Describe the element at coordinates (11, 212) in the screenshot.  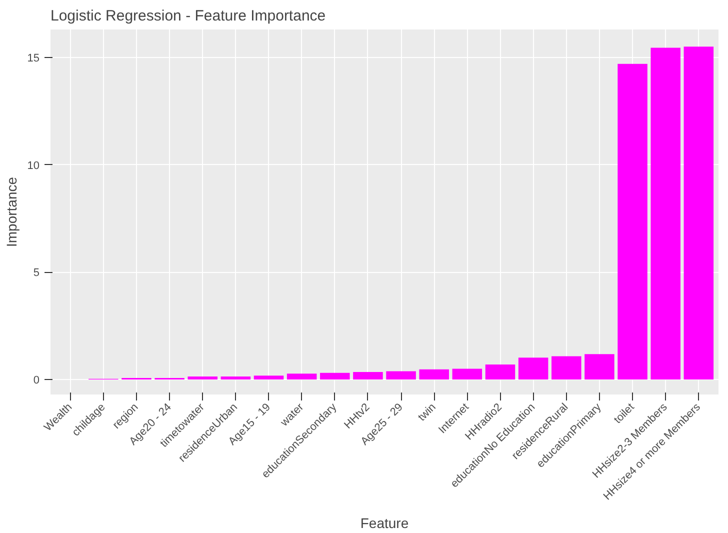
I see `y-axis-title: Importance` at that location.